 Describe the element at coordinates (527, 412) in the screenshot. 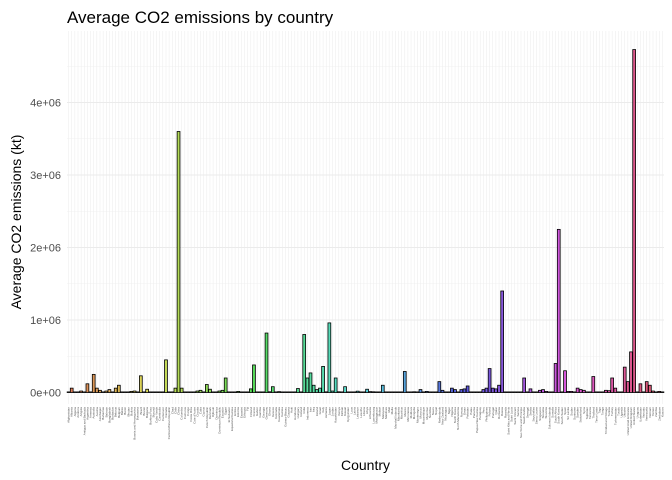

I see `x-tick-label: Senegal` at that location.